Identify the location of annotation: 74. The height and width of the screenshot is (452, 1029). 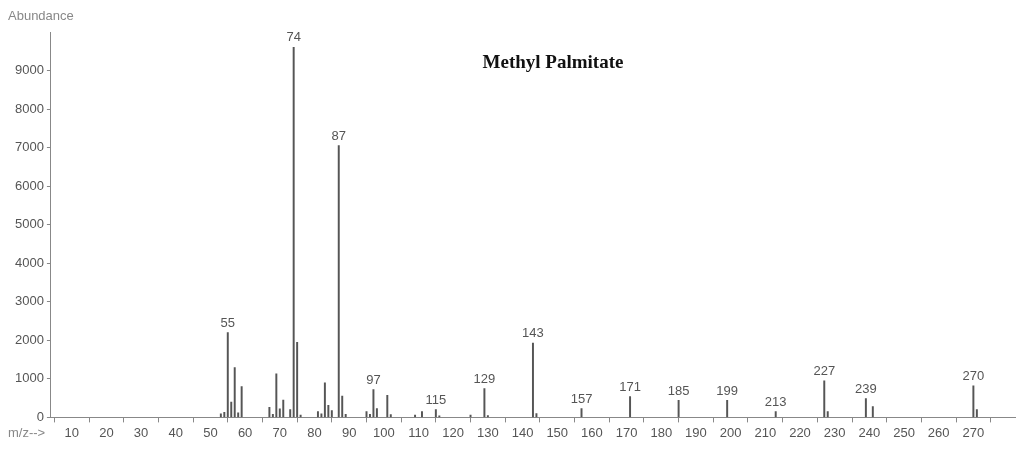
(293, 37).